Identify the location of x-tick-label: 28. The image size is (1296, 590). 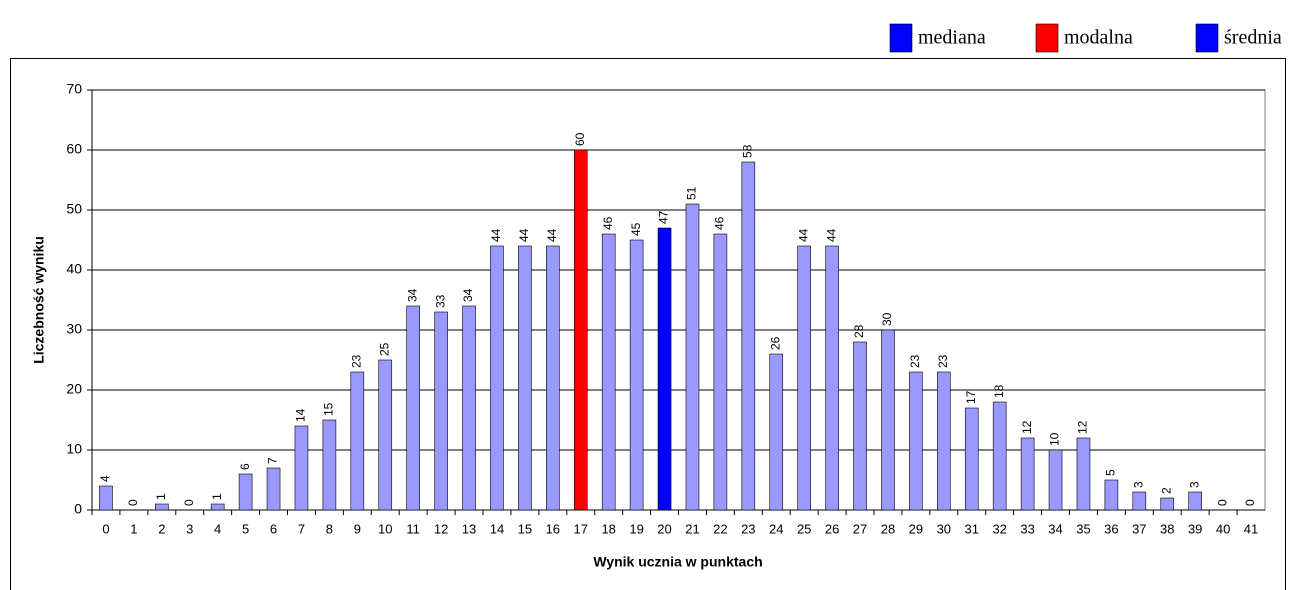
(888, 528).